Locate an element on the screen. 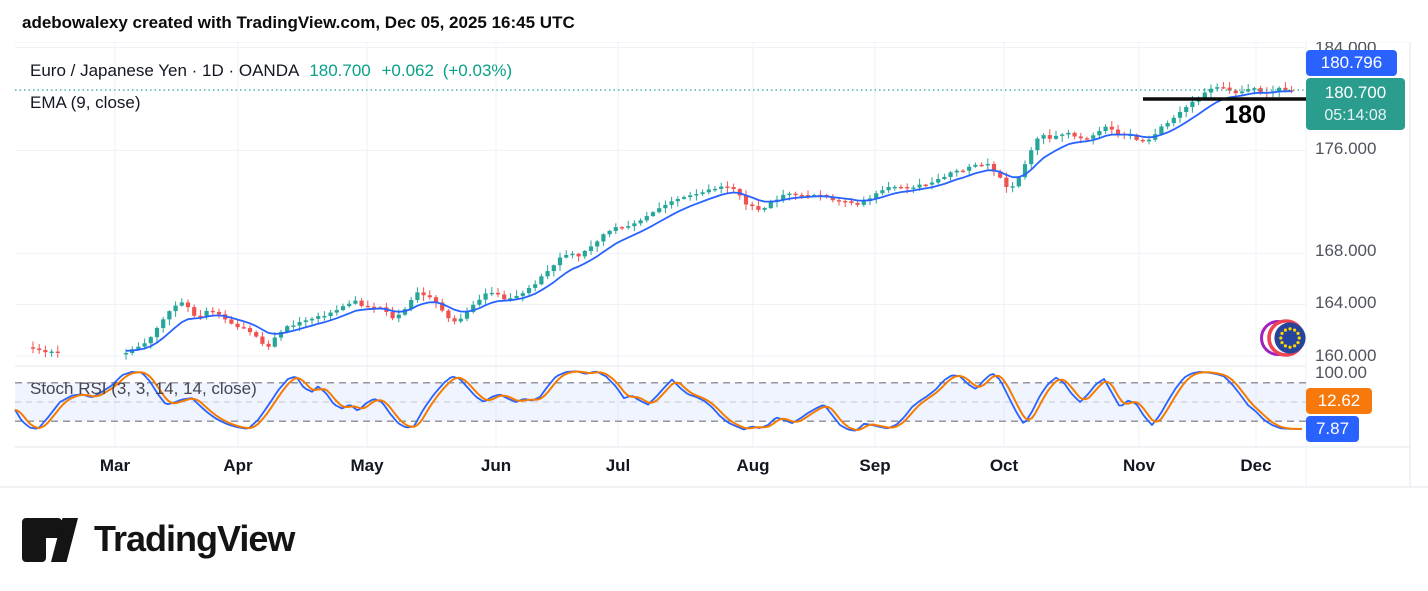 This screenshot has height=591, width=1428. time-axis-label-jun: Jun is located at coordinates (496, 465).